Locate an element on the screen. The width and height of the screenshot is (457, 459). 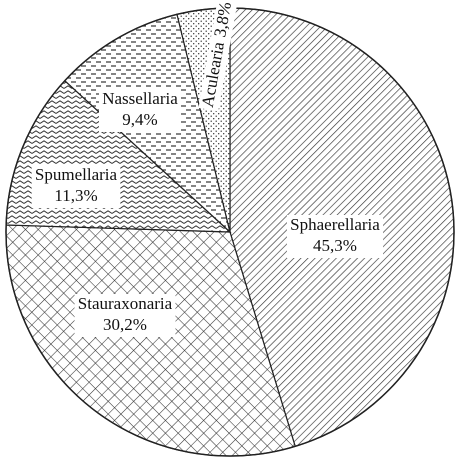
label-value: 30,2% is located at coordinates (125, 324).